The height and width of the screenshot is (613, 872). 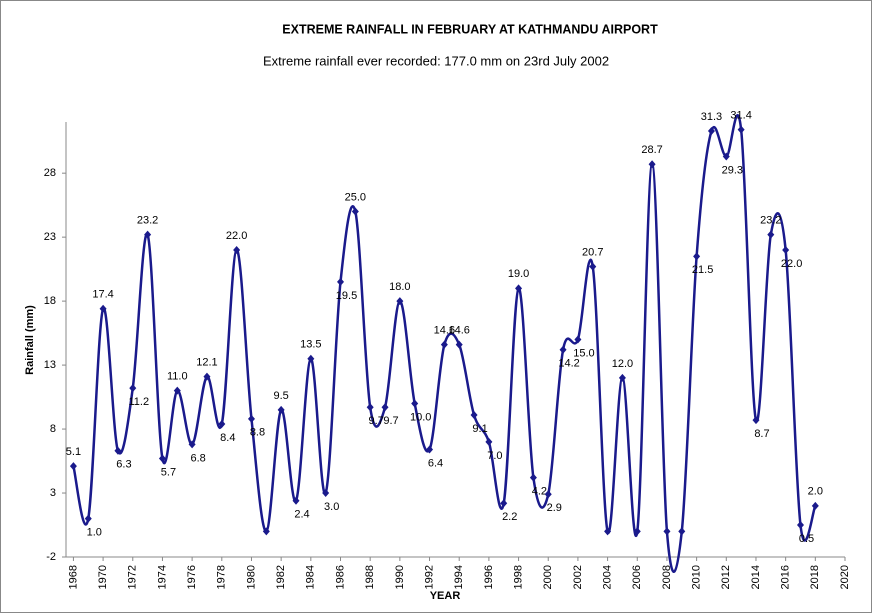 What do you see at coordinates (227, 438) in the screenshot?
I see `data-label: 8.4` at bounding box center [227, 438].